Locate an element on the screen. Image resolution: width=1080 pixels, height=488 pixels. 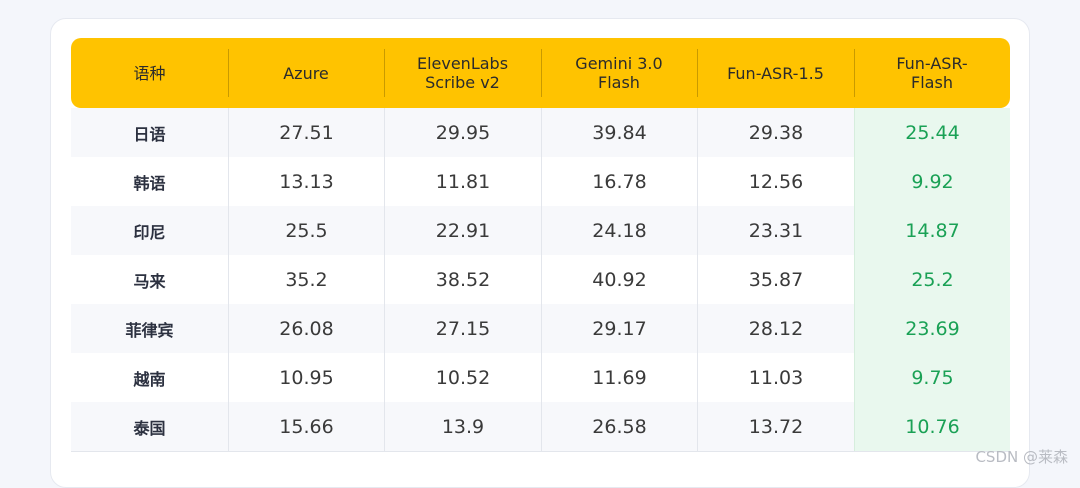
cell-gemini: 24.18 is located at coordinates (619, 230).